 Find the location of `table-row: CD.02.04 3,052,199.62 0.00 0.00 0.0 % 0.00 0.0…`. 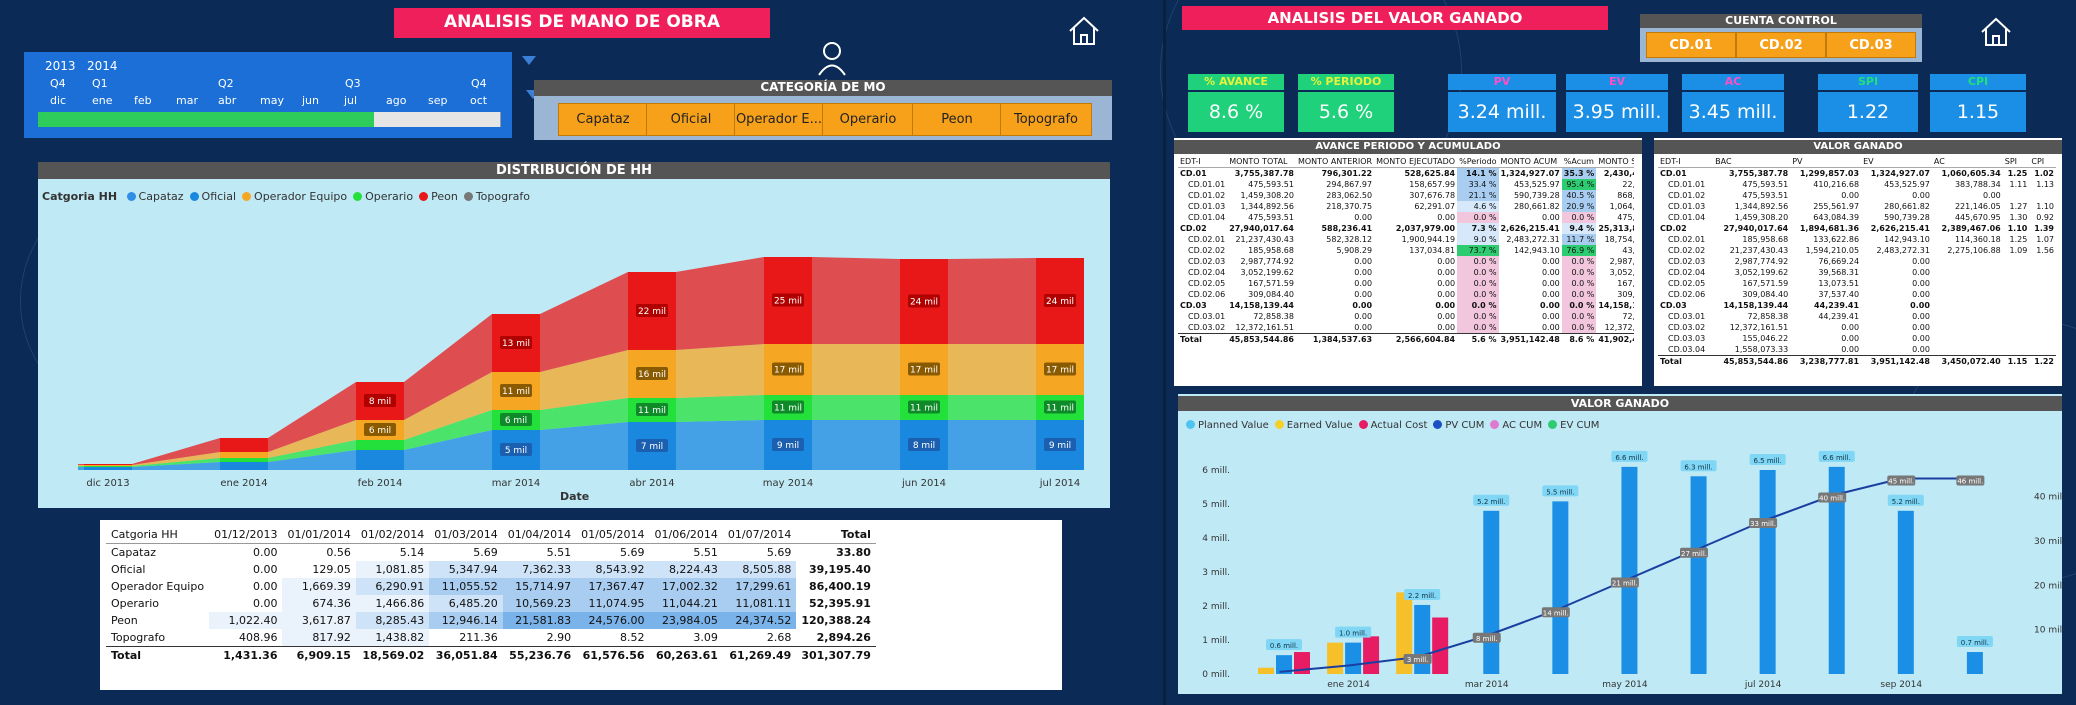

table-row: CD.02.04 3,052,199.62 0.00 0.00 0.0 % 0.00 0.0… is located at coordinates (1406, 272).